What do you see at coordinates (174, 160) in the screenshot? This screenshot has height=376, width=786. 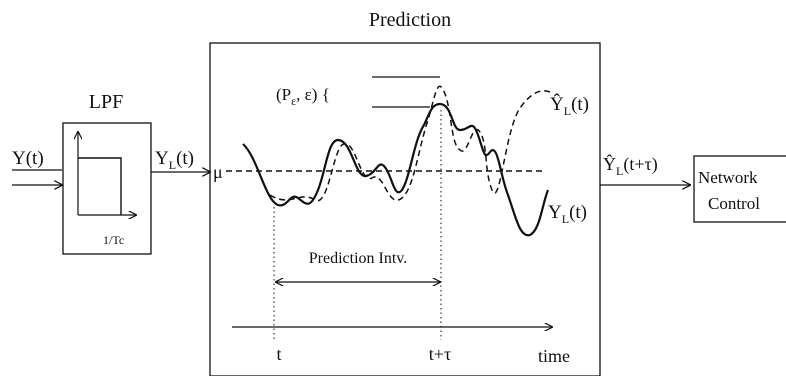 I see `filtered-signal-label: YL(t)` at bounding box center [174, 160].